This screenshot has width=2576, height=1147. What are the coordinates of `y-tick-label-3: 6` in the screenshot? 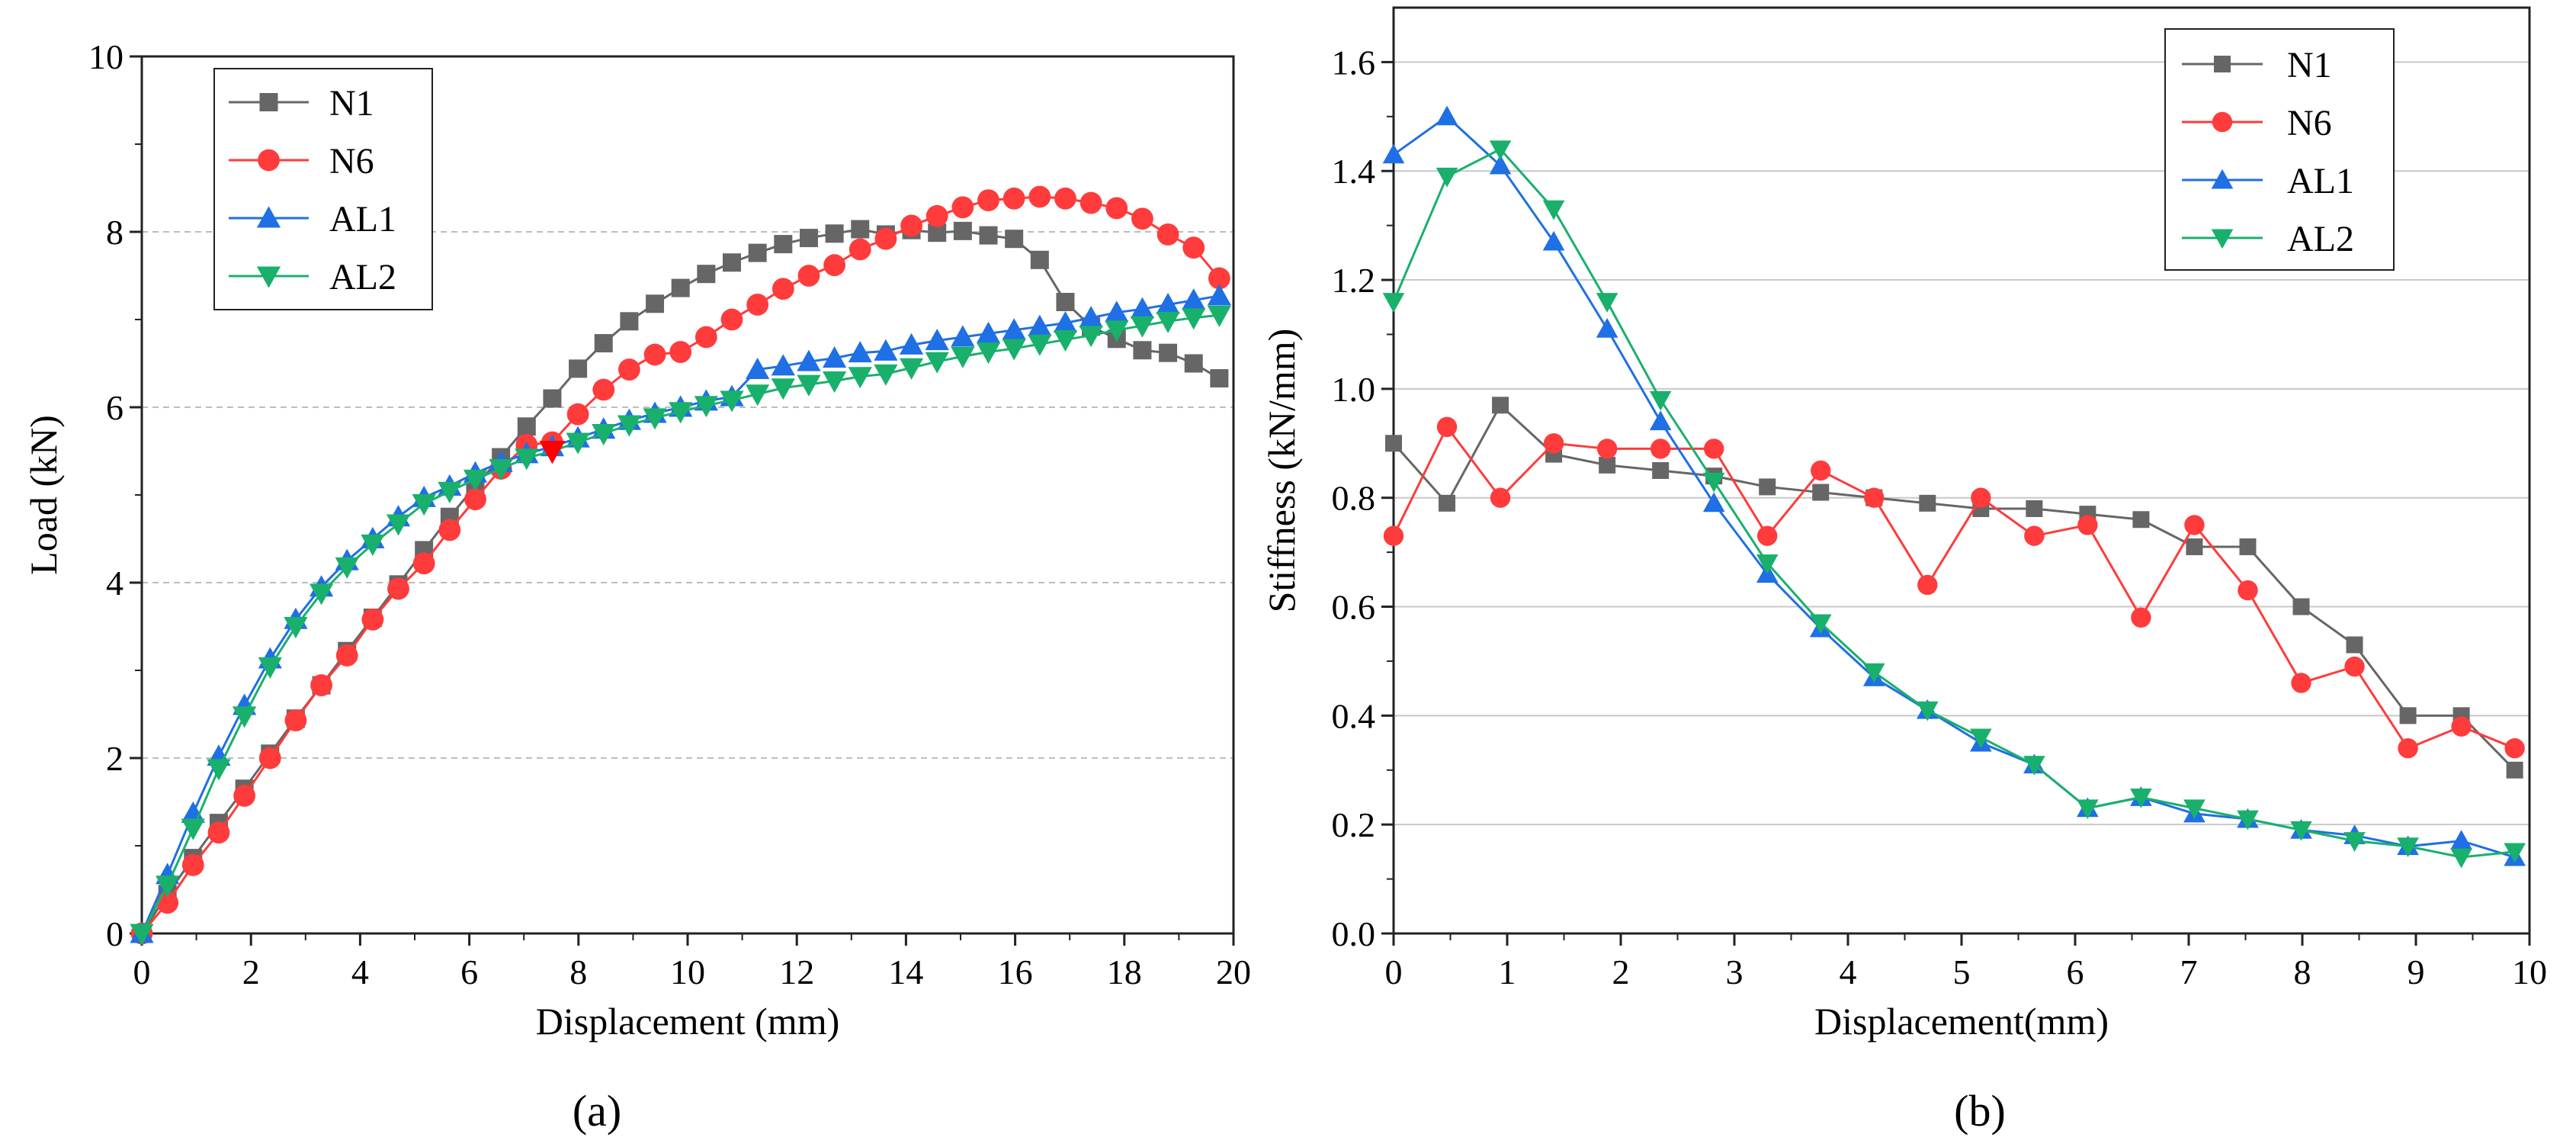 It's located at (115, 407).